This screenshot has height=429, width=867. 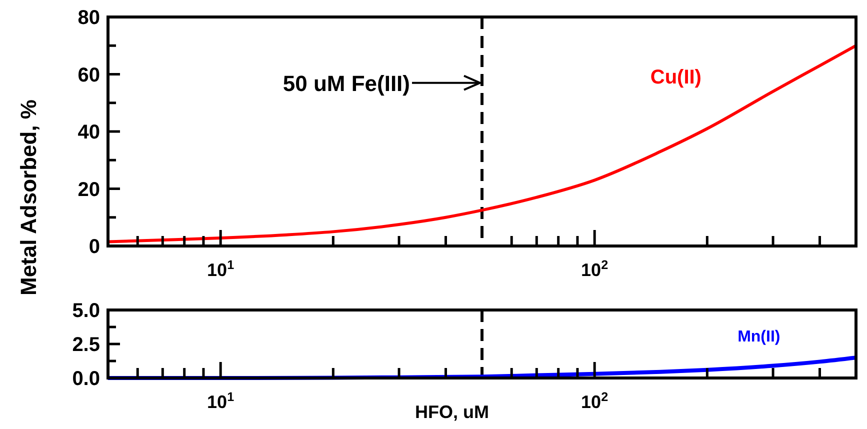 What do you see at coordinates (89, 133) in the screenshot?
I see `y-tick-label: 40` at bounding box center [89, 133].